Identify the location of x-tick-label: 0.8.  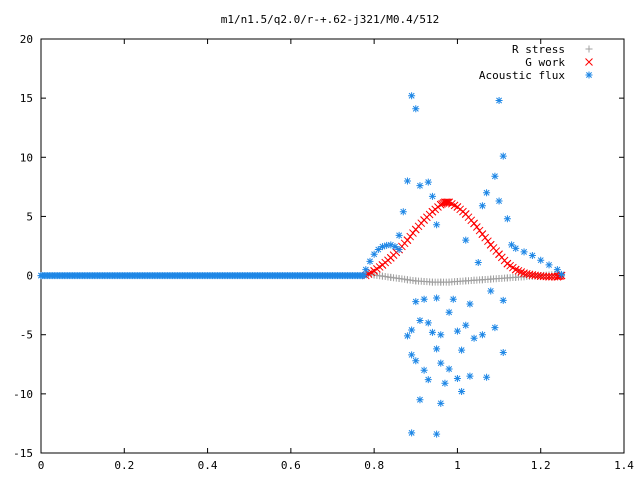
(374, 465).